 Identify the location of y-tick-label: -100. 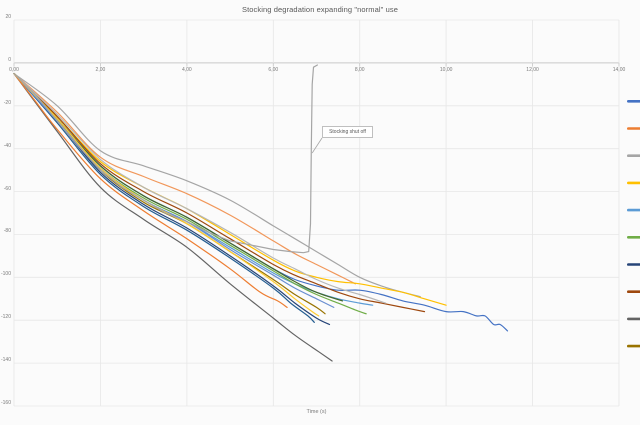
(5, 274).